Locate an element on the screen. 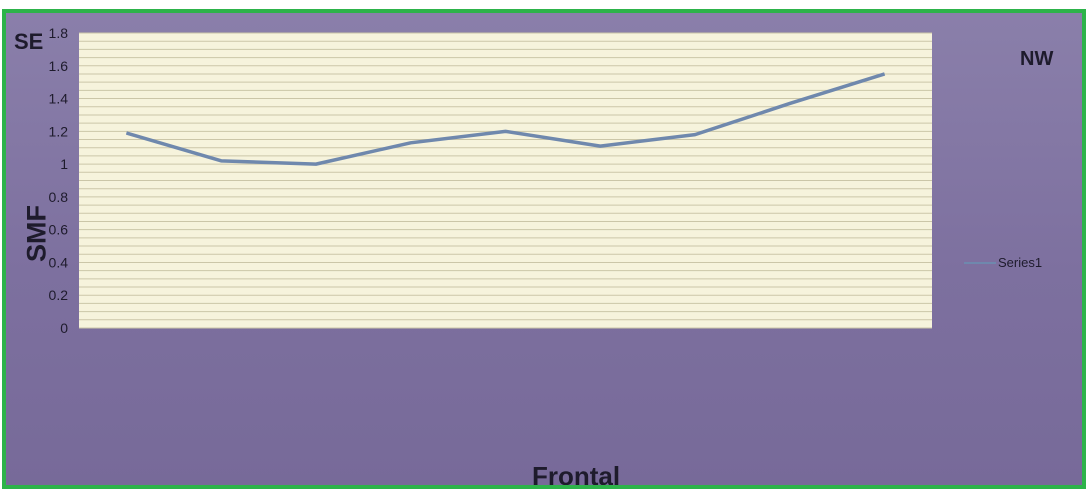  y-tick-label: 1.2 is located at coordinates (59, 131).